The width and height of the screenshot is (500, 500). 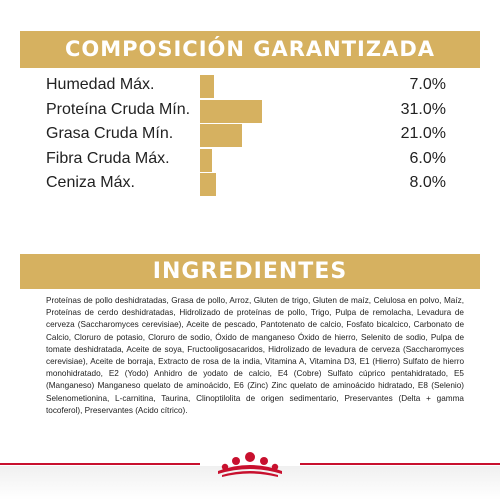 What do you see at coordinates (90, 182) in the screenshot?
I see `row-label: Ceniza Máx.` at bounding box center [90, 182].